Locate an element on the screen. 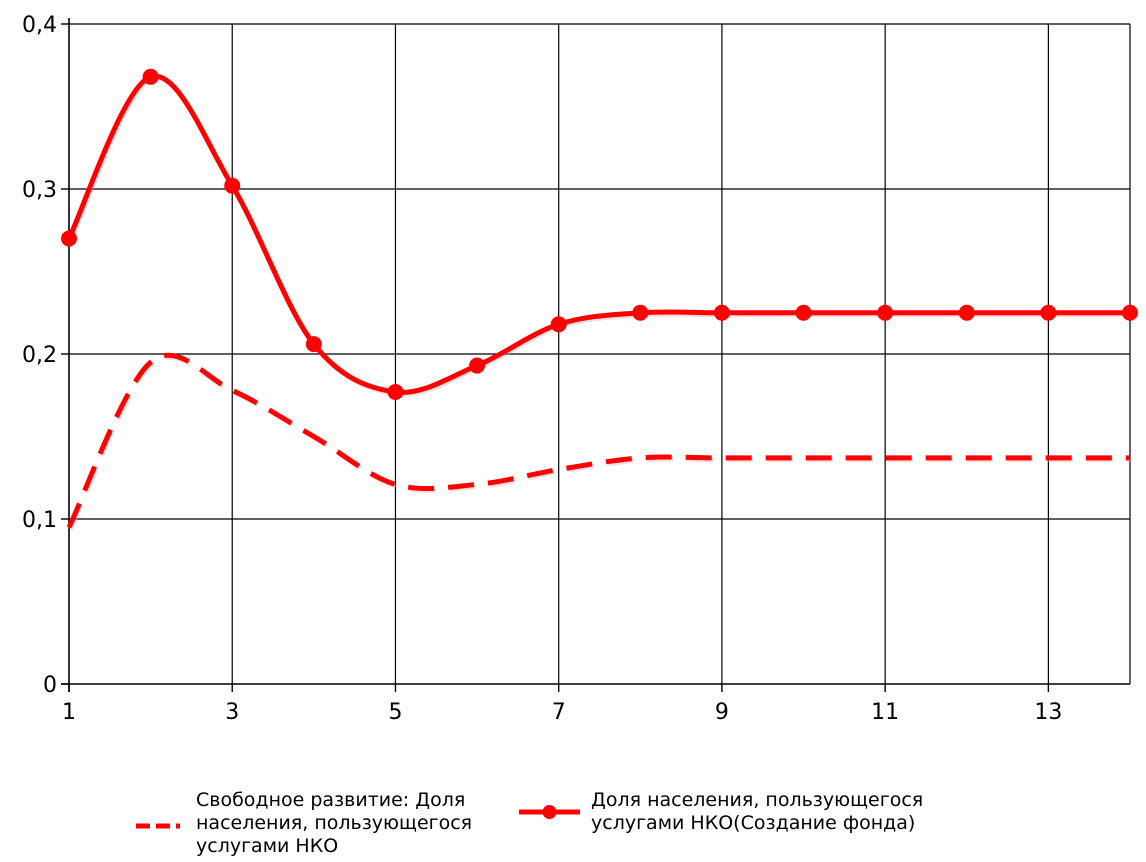 This screenshot has width=1146, height=862. x-tick-label-6: 13 is located at coordinates (1048, 712).